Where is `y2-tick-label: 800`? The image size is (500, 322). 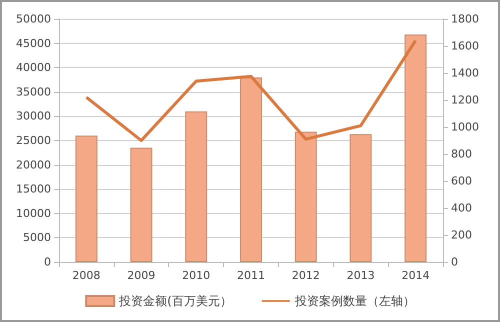
y2-tick-label: 800 is located at coordinates (461, 154).